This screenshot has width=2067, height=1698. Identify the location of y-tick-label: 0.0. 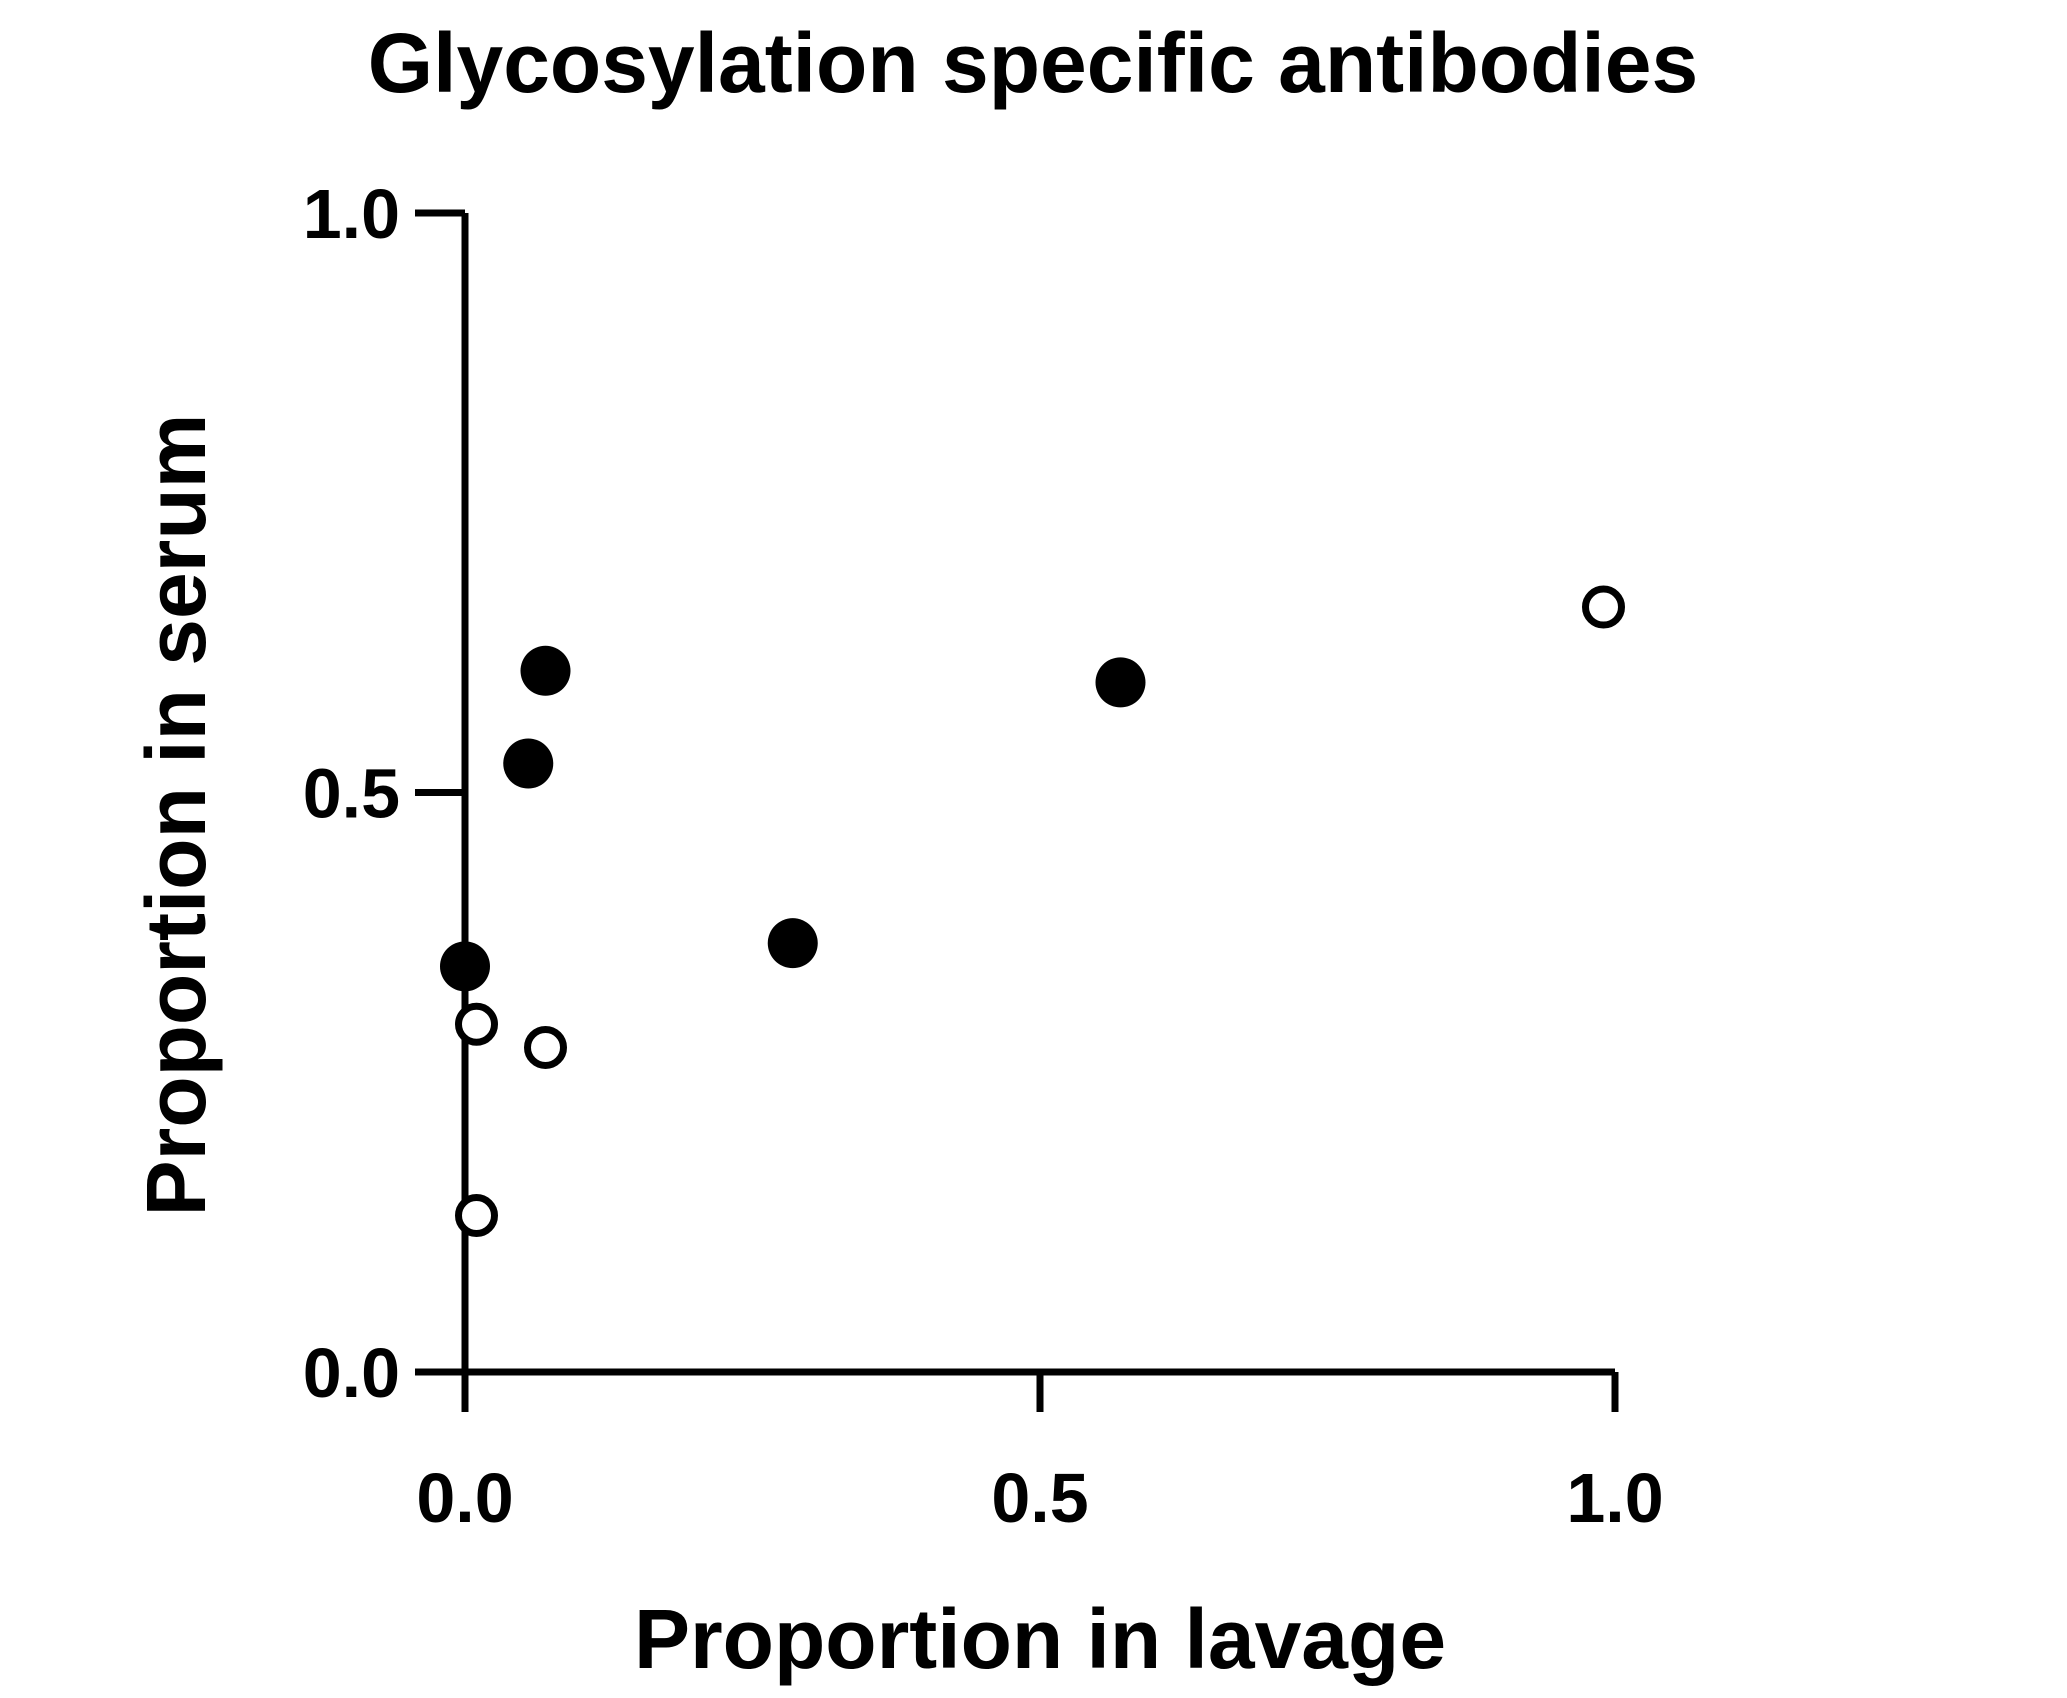
(351, 1373).